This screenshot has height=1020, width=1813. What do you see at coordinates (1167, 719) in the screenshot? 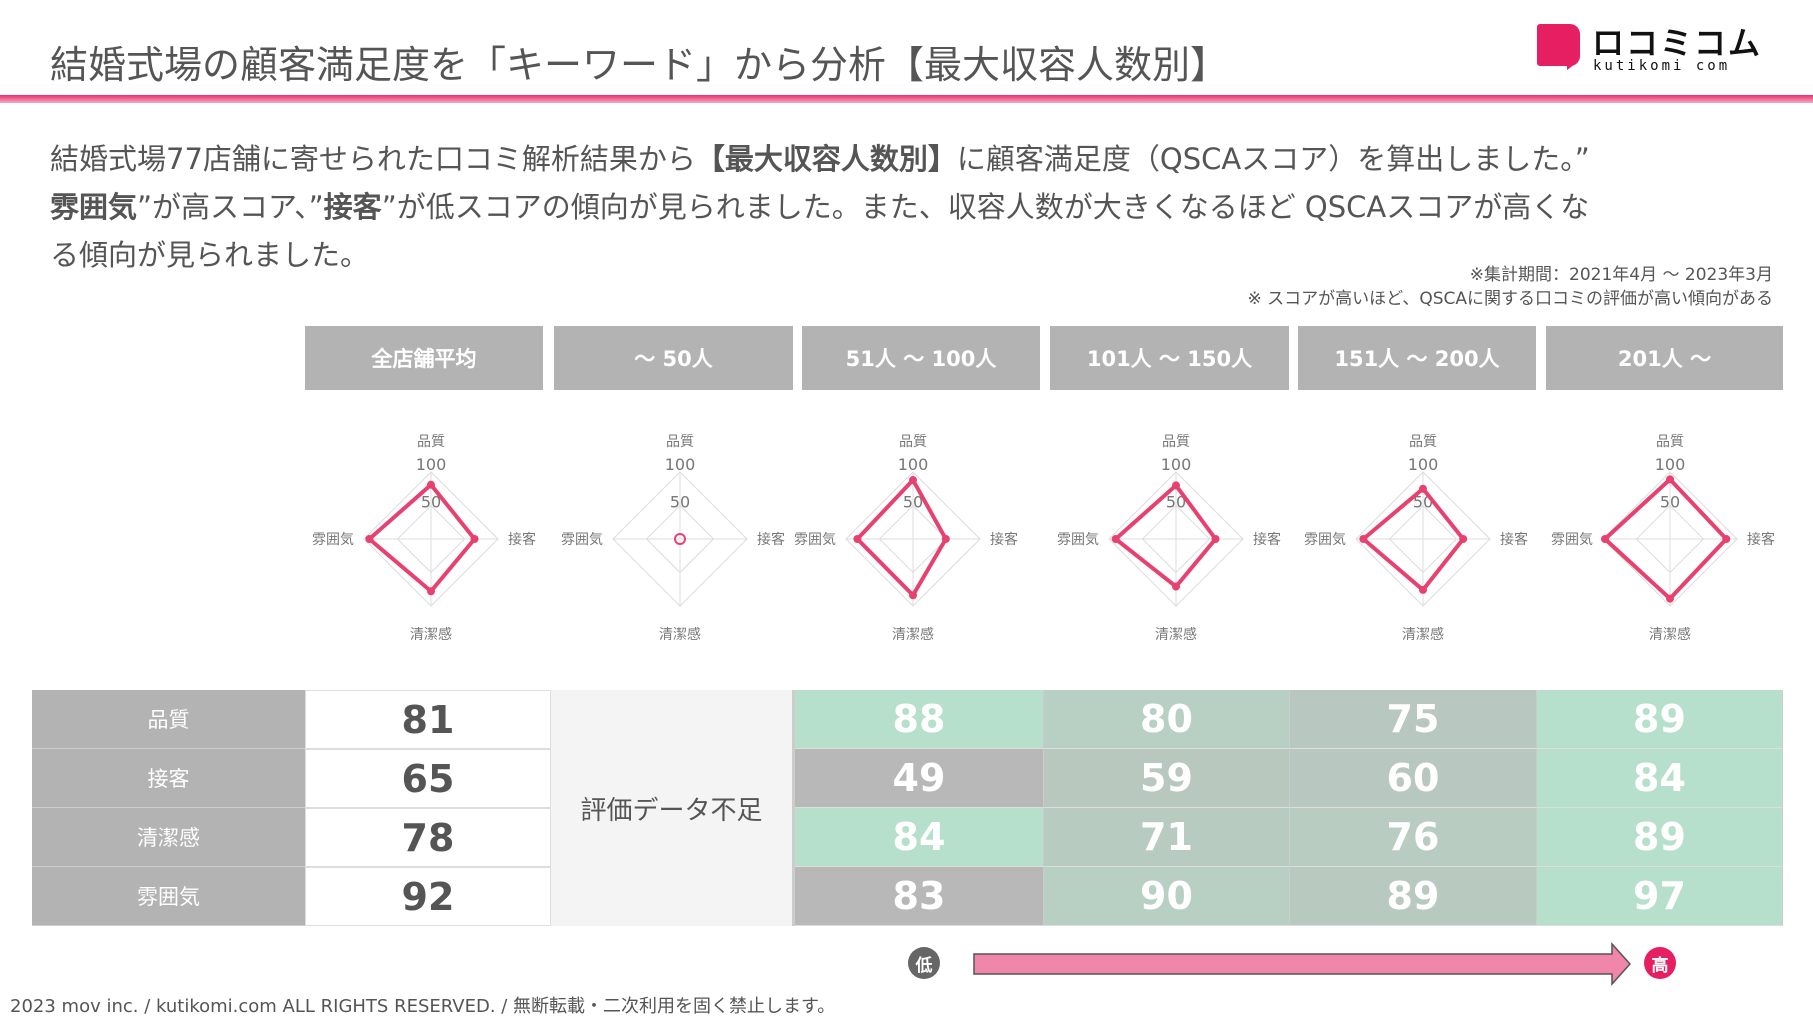
I see `score-cell: 80` at bounding box center [1167, 719].